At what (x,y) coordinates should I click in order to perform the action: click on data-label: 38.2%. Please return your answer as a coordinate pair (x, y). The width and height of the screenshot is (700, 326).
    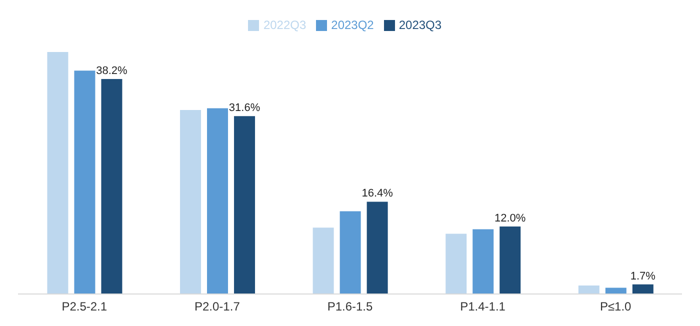
    Looking at the image, I should click on (112, 71).